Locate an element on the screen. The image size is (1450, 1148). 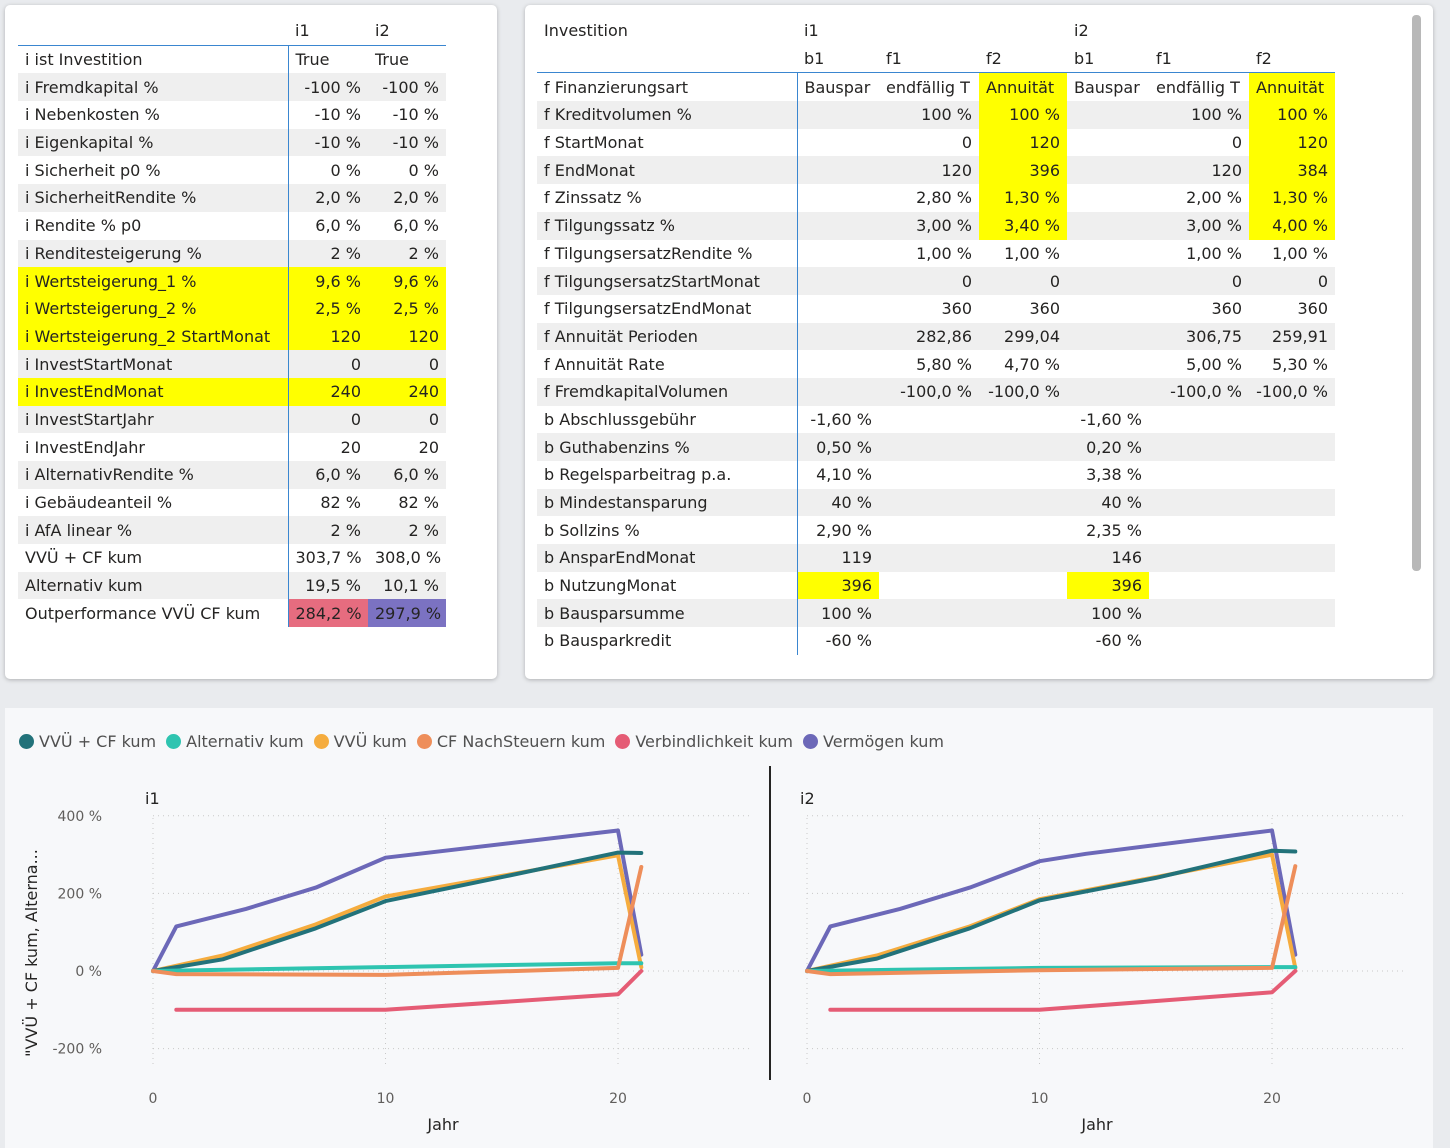
legend-item: Alternativ kum is located at coordinates (235, 741).